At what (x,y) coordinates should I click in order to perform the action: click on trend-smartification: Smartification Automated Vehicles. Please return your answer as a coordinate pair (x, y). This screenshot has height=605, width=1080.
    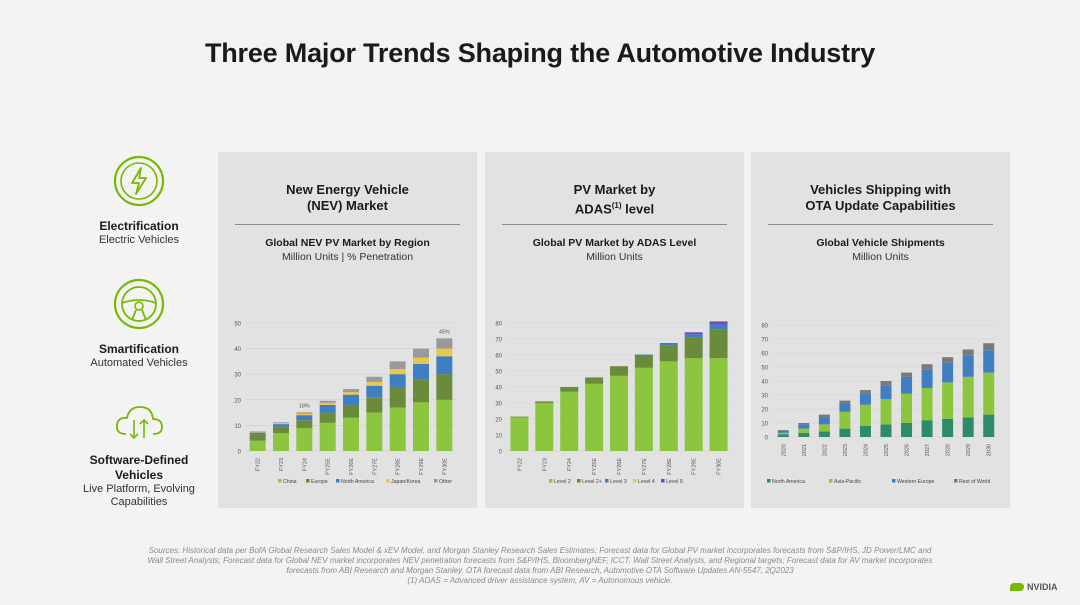
    Looking at the image, I should click on (139, 323).